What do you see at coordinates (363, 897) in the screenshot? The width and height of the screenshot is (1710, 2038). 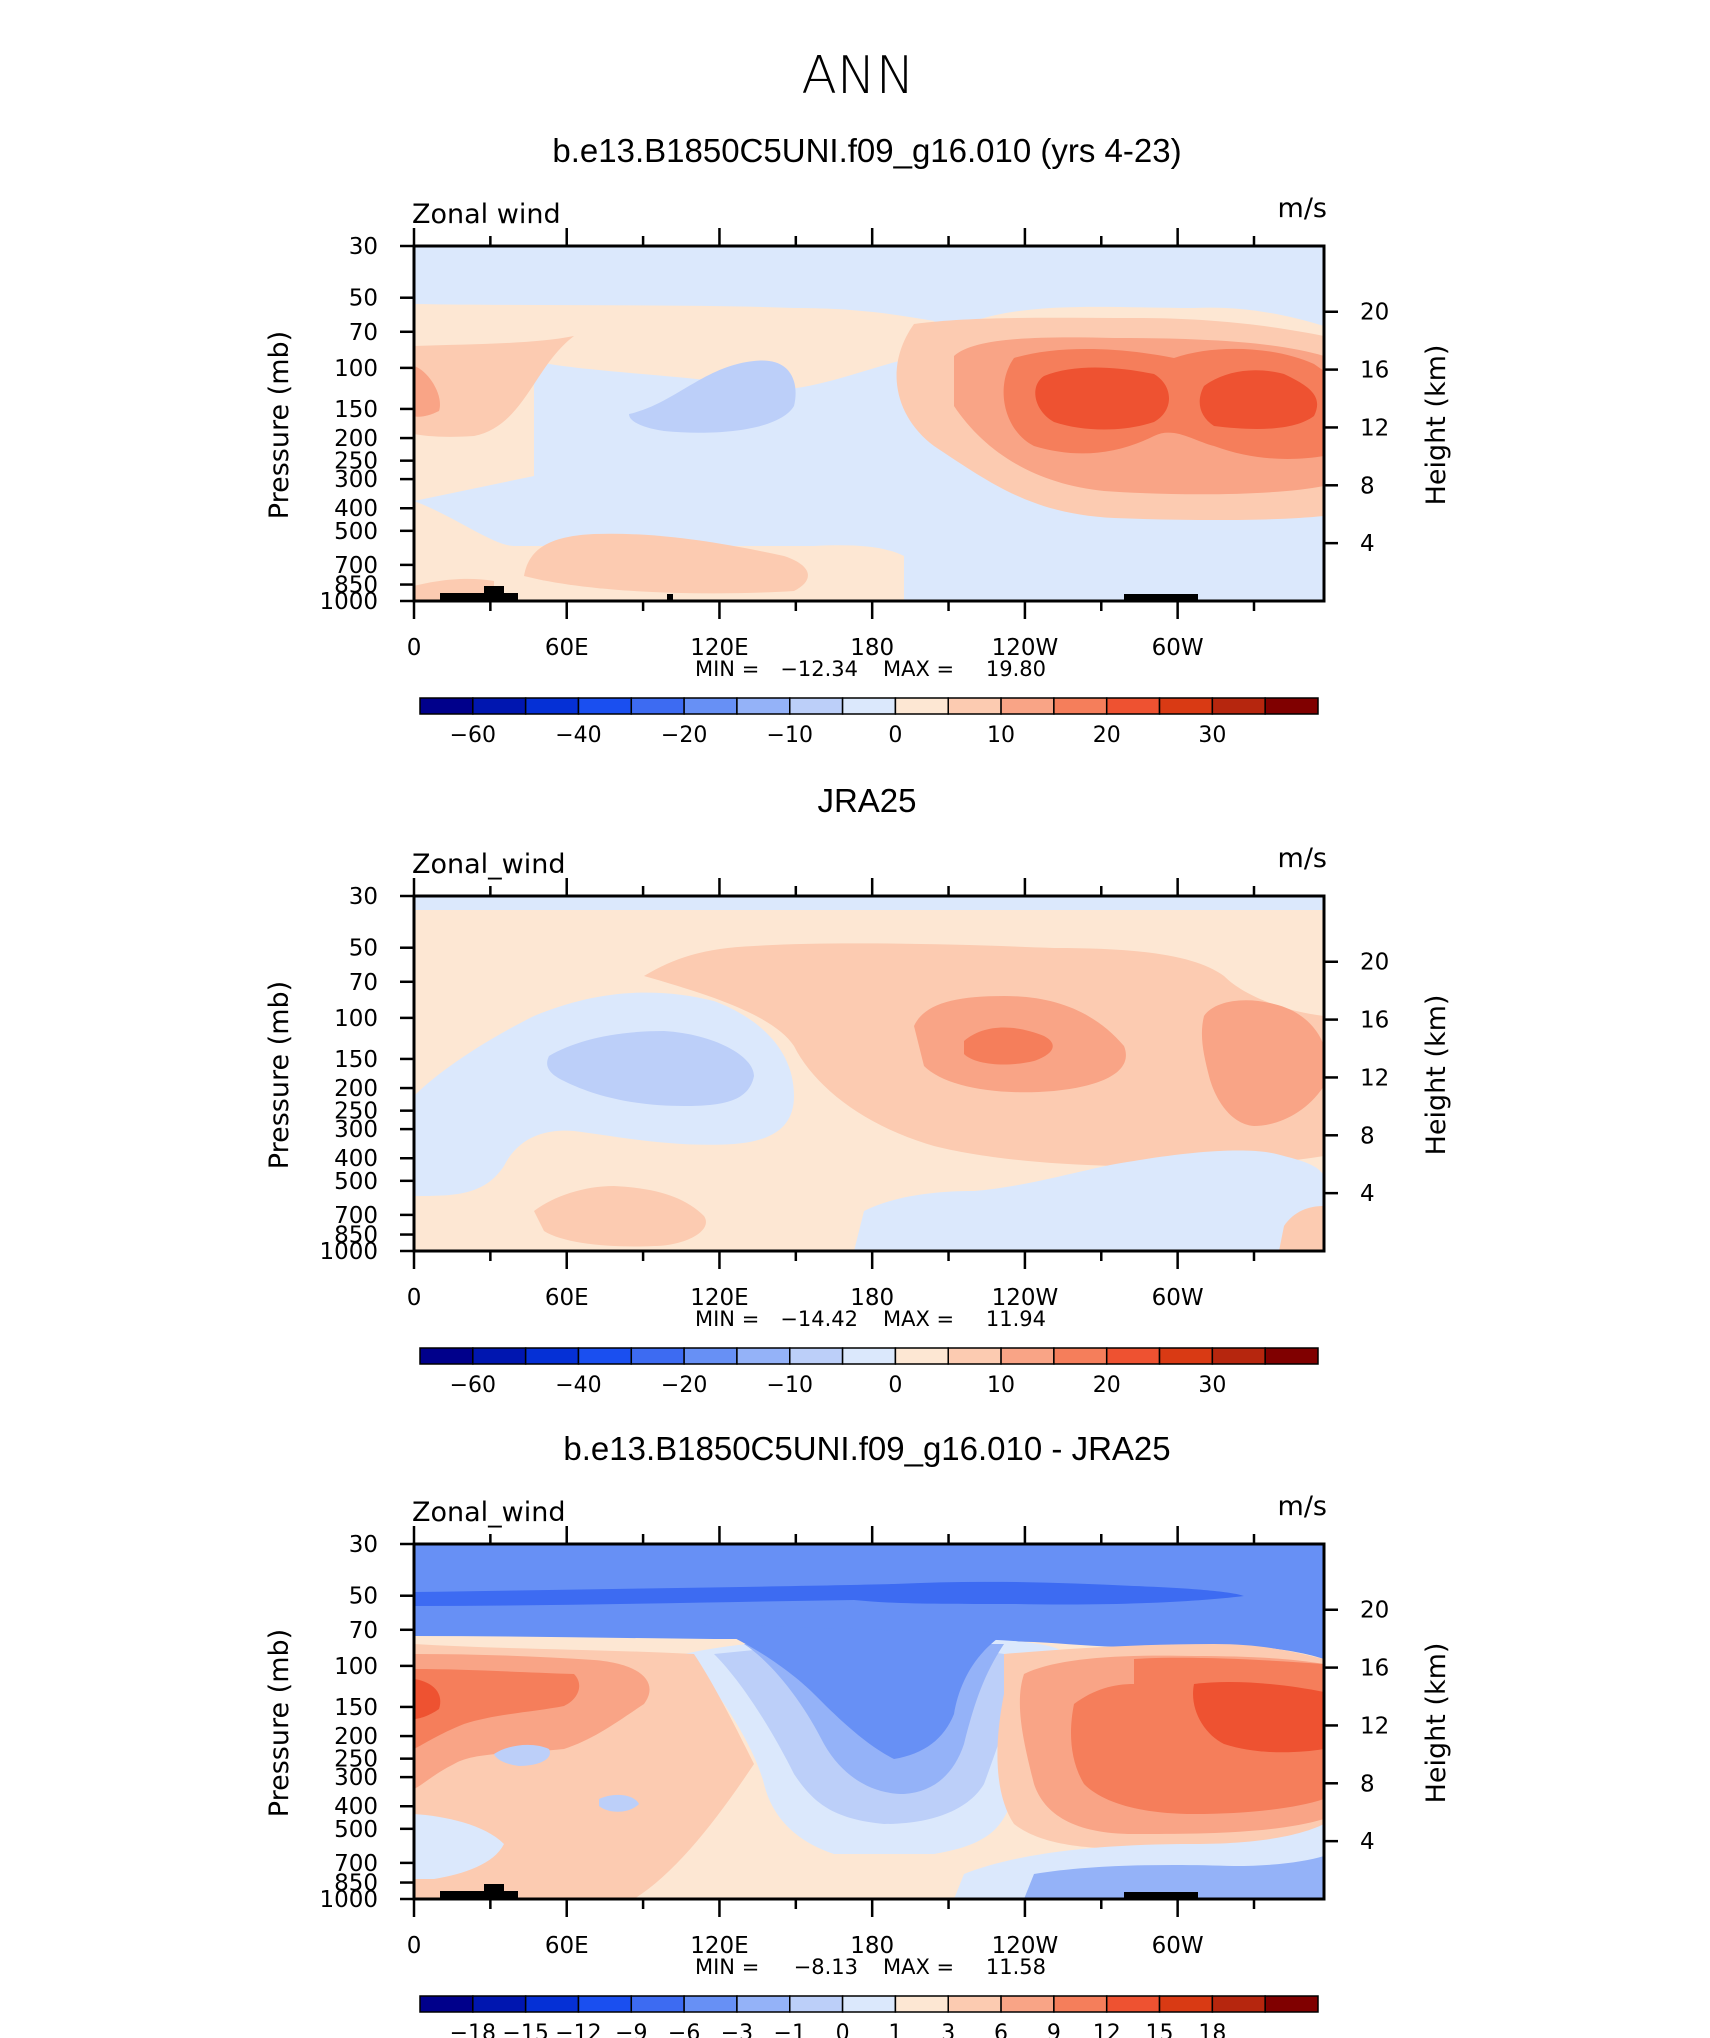 I see `y-tick-label: 30` at bounding box center [363, 897].